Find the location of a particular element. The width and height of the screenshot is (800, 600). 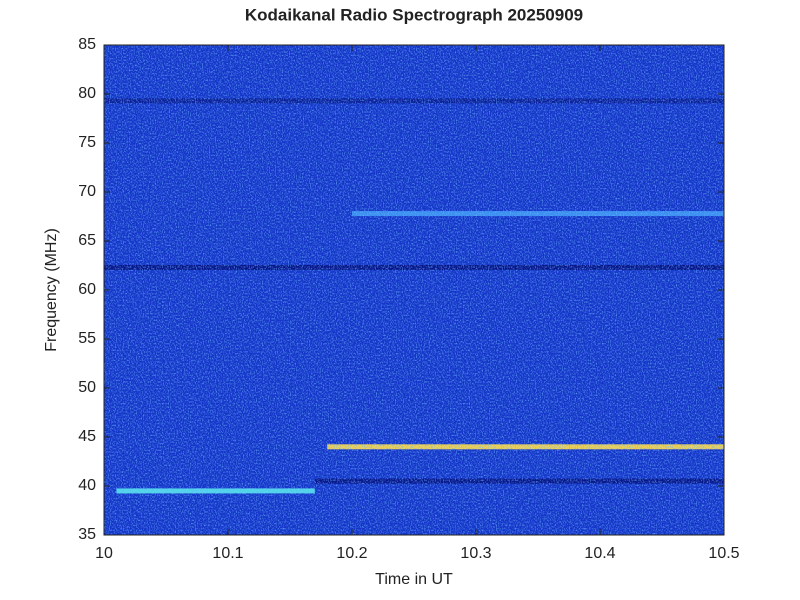

x-tick-label: 10.3 is located at coordinates (475, 553).